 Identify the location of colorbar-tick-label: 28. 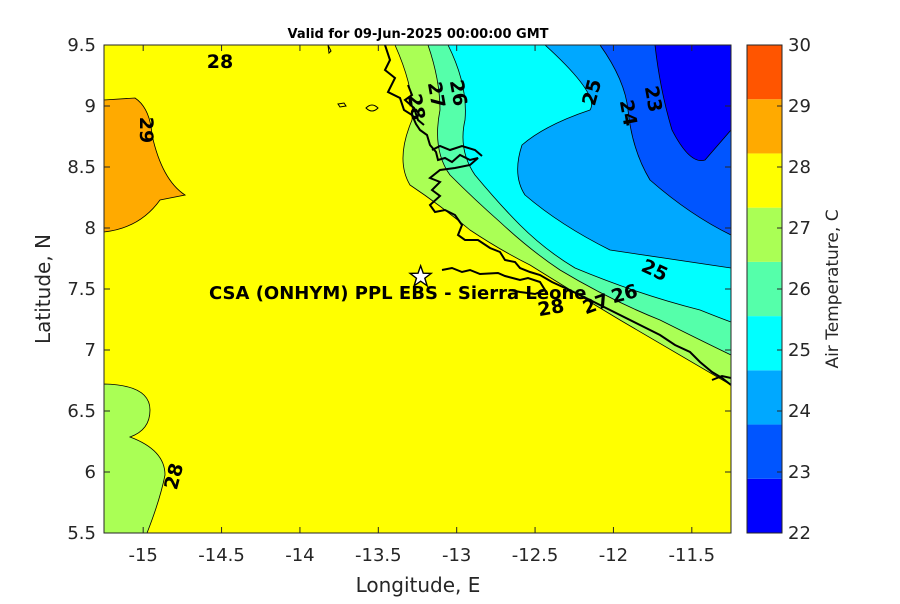
(799, 167).